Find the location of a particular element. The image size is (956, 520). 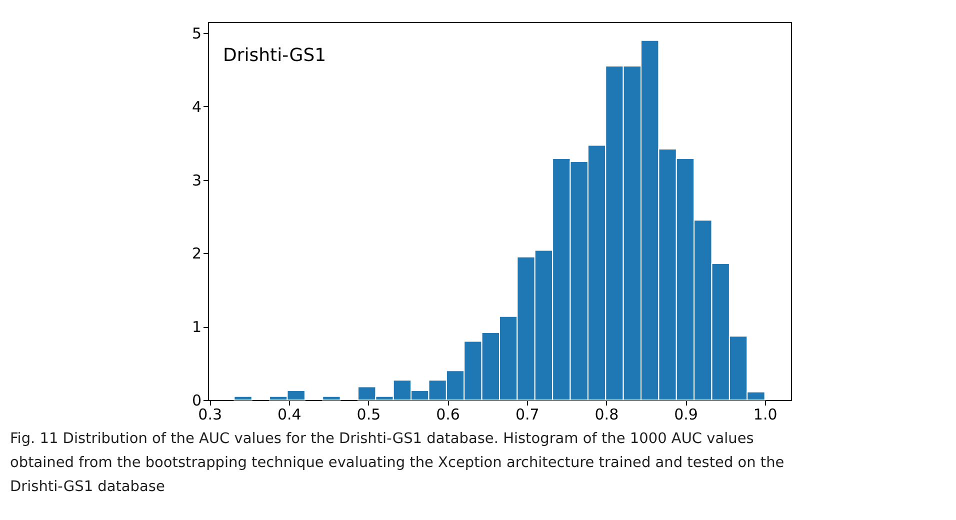

x-tick-label: 1.0 is located at coordinates (765, 415).